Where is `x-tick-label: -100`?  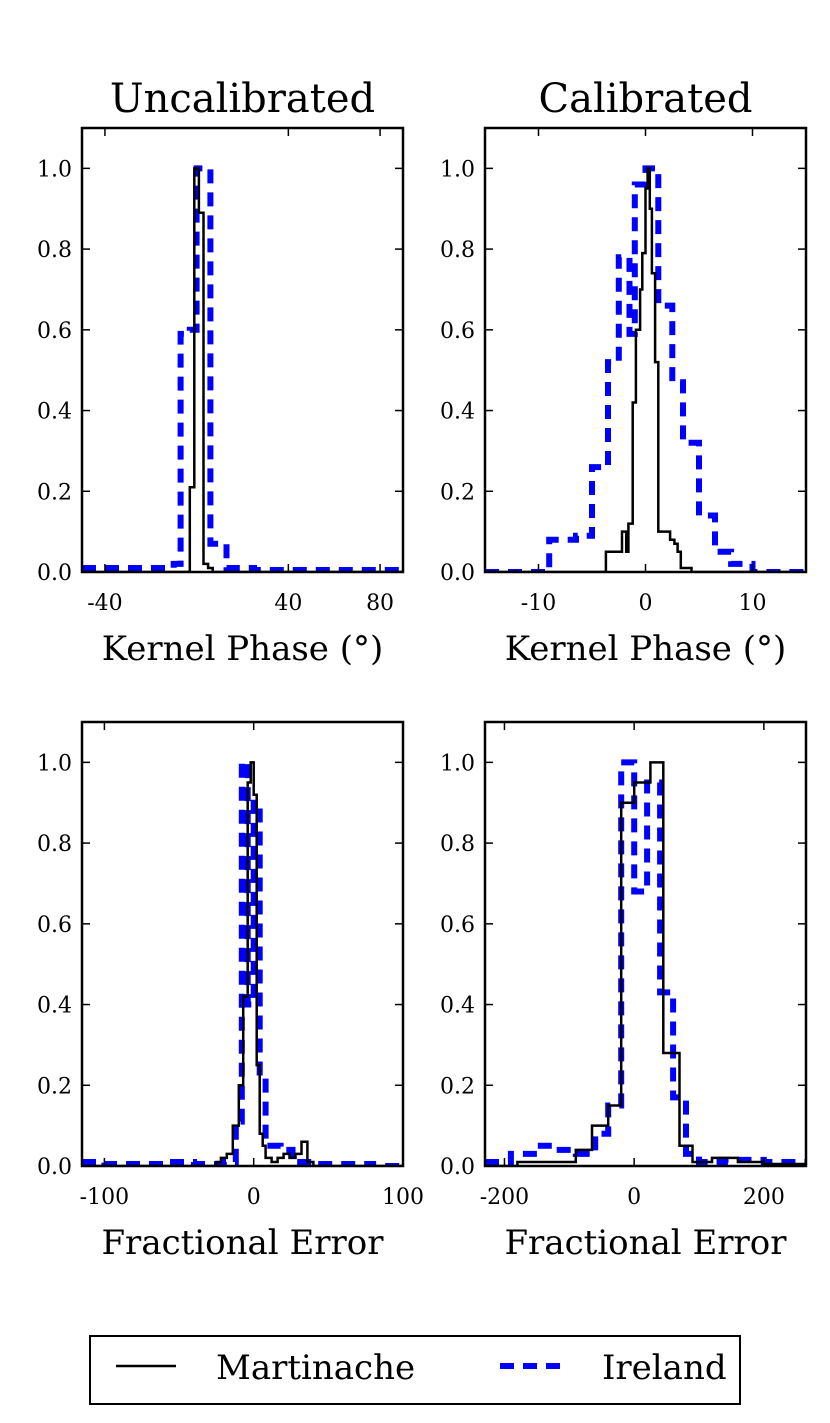 x-tick-label: -100 is located at coordinates (104, 1197).